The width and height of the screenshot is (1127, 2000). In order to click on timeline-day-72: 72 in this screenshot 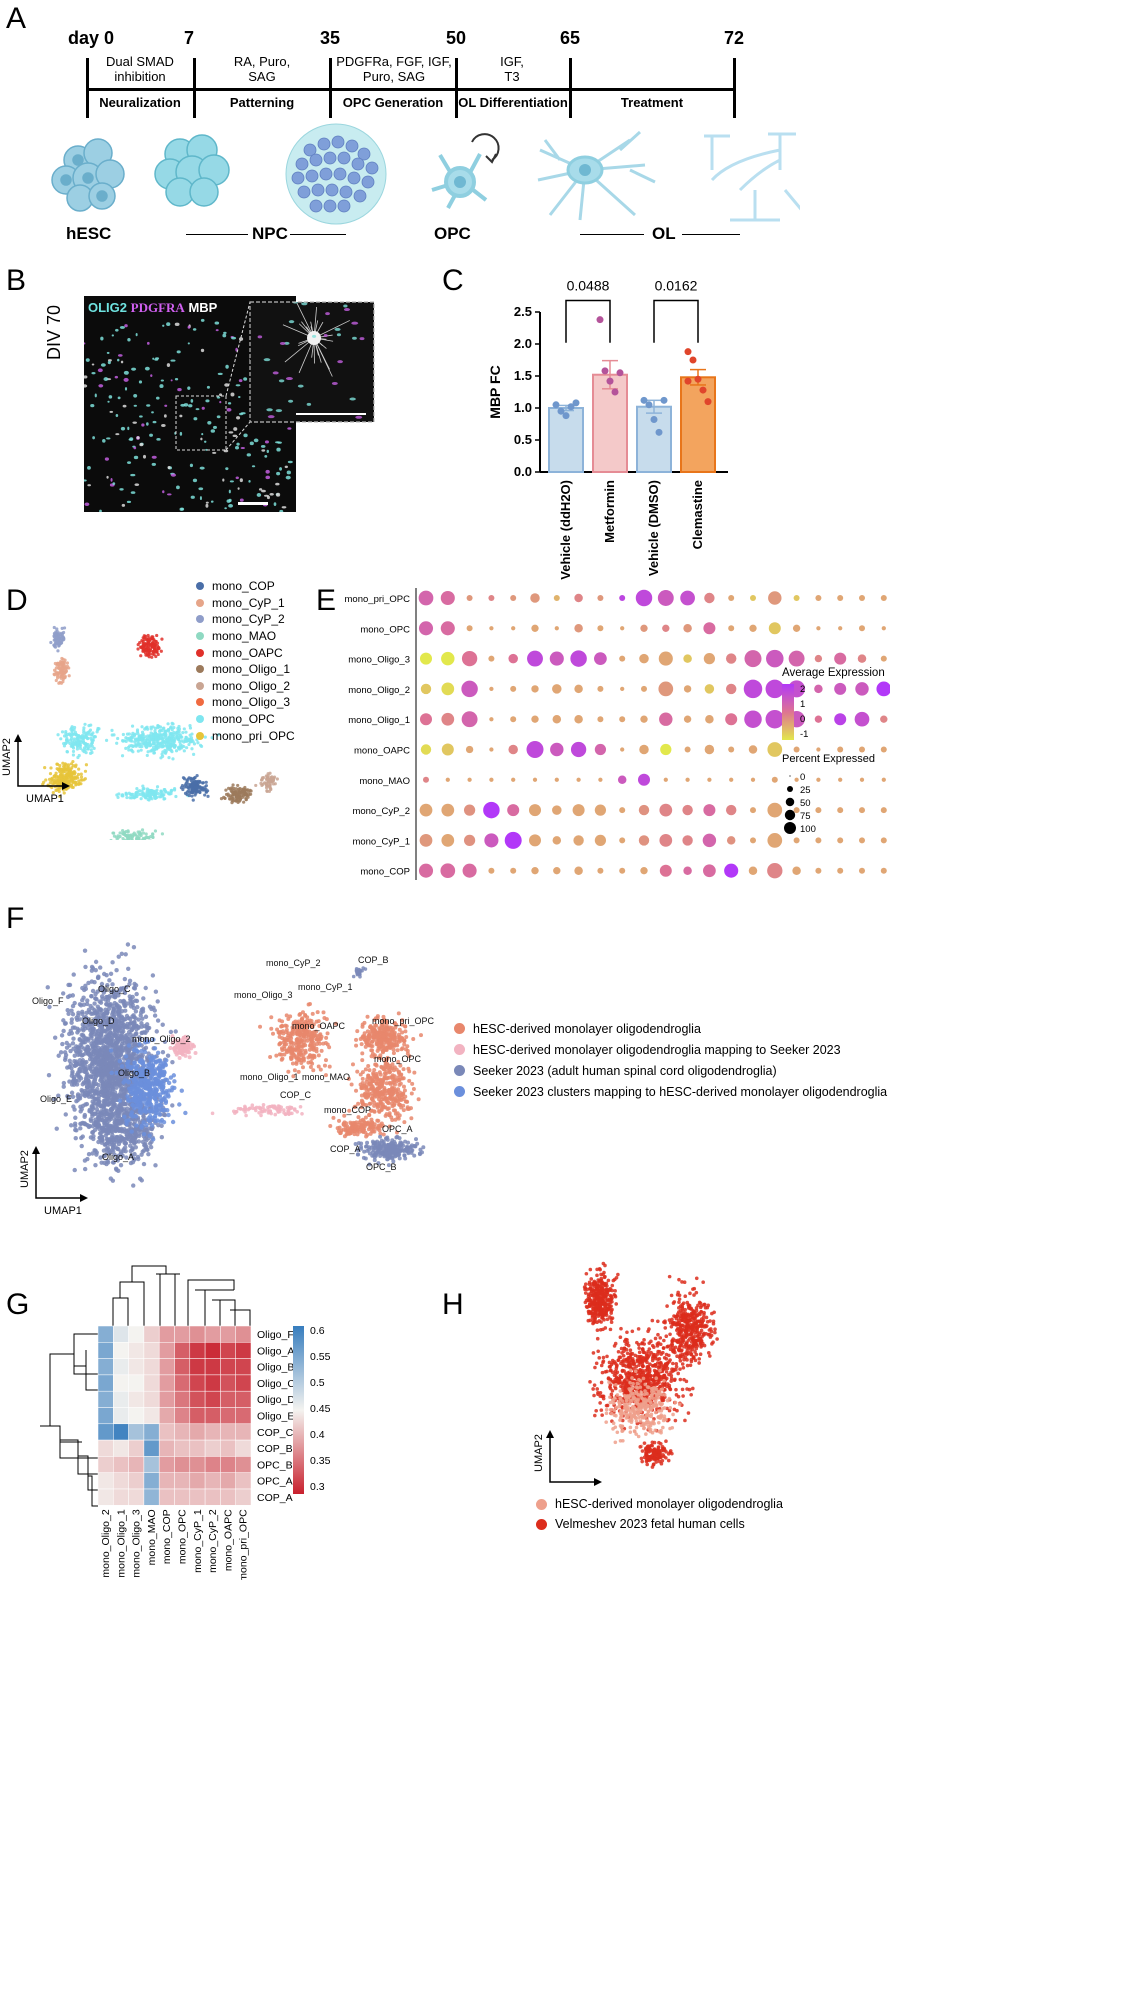, I will do `click(734, 38)`.